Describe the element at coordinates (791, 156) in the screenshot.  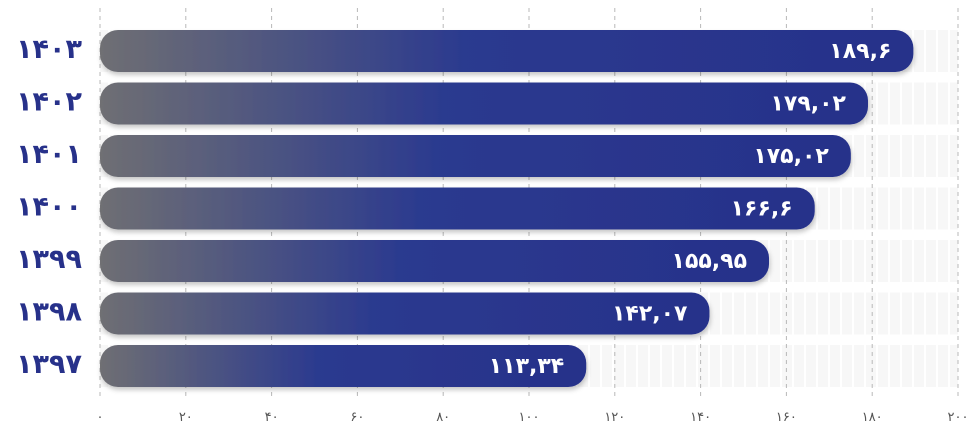
I see `bar-value-label: ۱۷۵,۰۲` at that location.